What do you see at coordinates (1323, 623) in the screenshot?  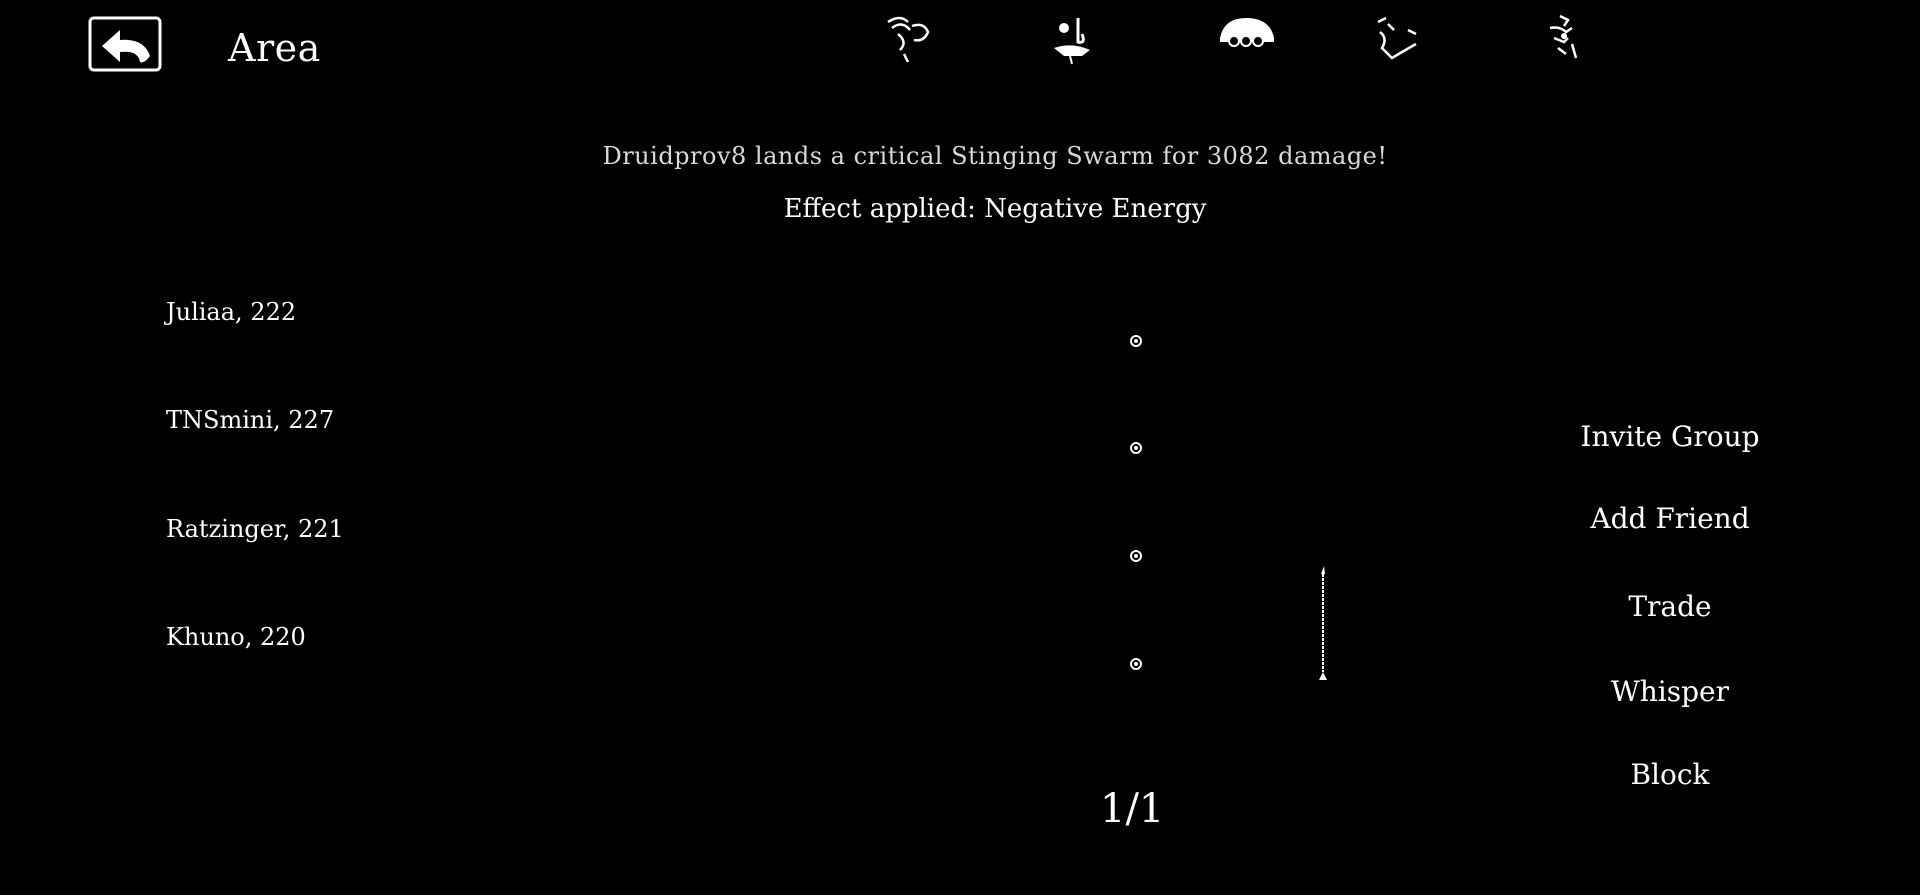 I see `list-scrollbar` at bounding box center [1323, 623].